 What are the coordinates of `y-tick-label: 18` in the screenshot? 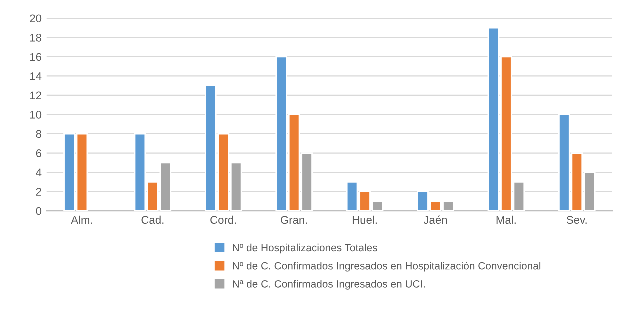 It's located at (36, 38).